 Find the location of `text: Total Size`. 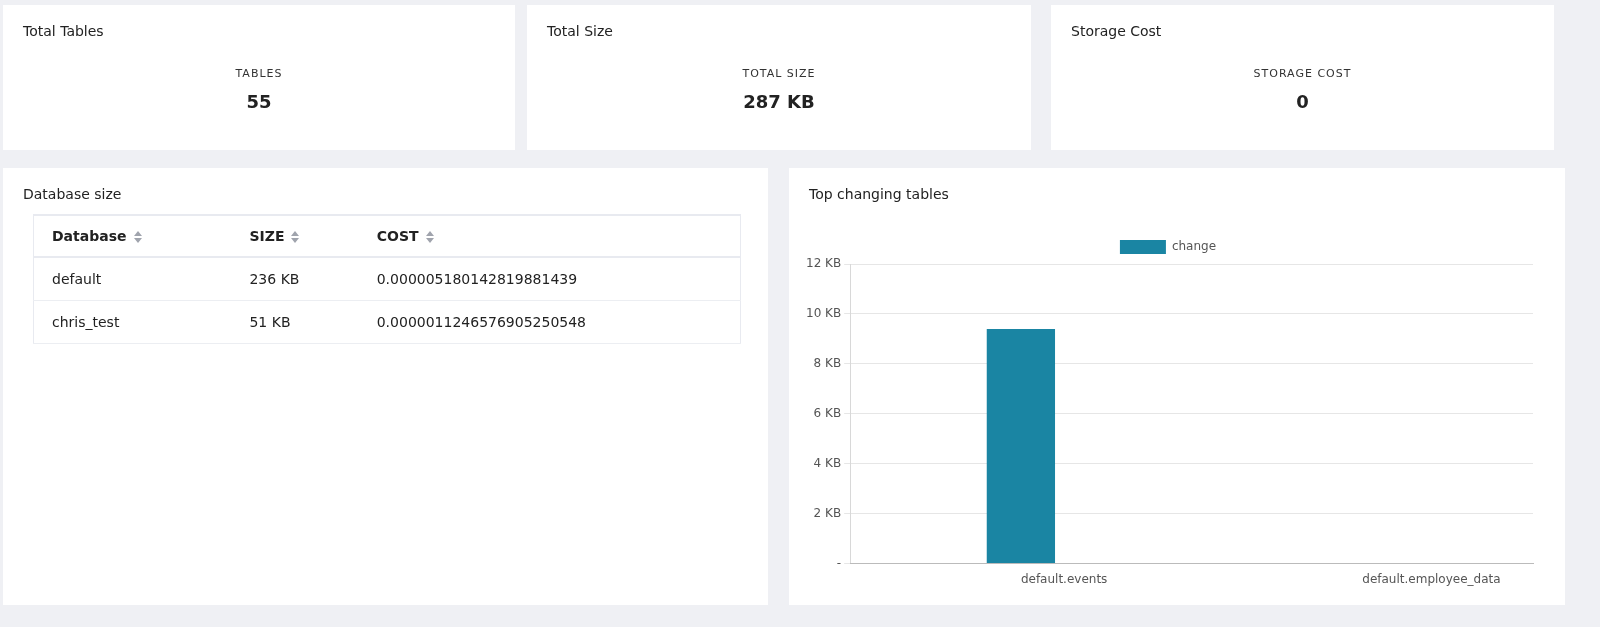

text: Total Size is located at coordinates (580, 31).